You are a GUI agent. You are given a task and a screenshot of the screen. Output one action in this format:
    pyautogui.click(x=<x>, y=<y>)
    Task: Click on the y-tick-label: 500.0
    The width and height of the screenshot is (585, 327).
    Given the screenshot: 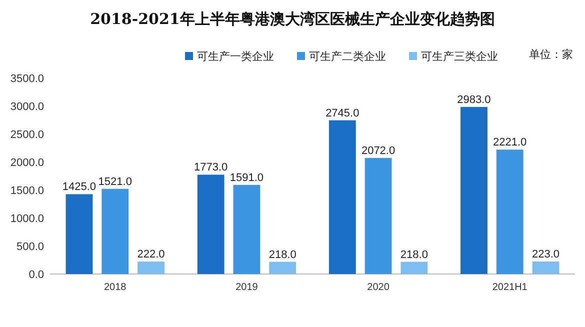 What is the action you would take?
    pyautogui.click(x=30, y=246)
    